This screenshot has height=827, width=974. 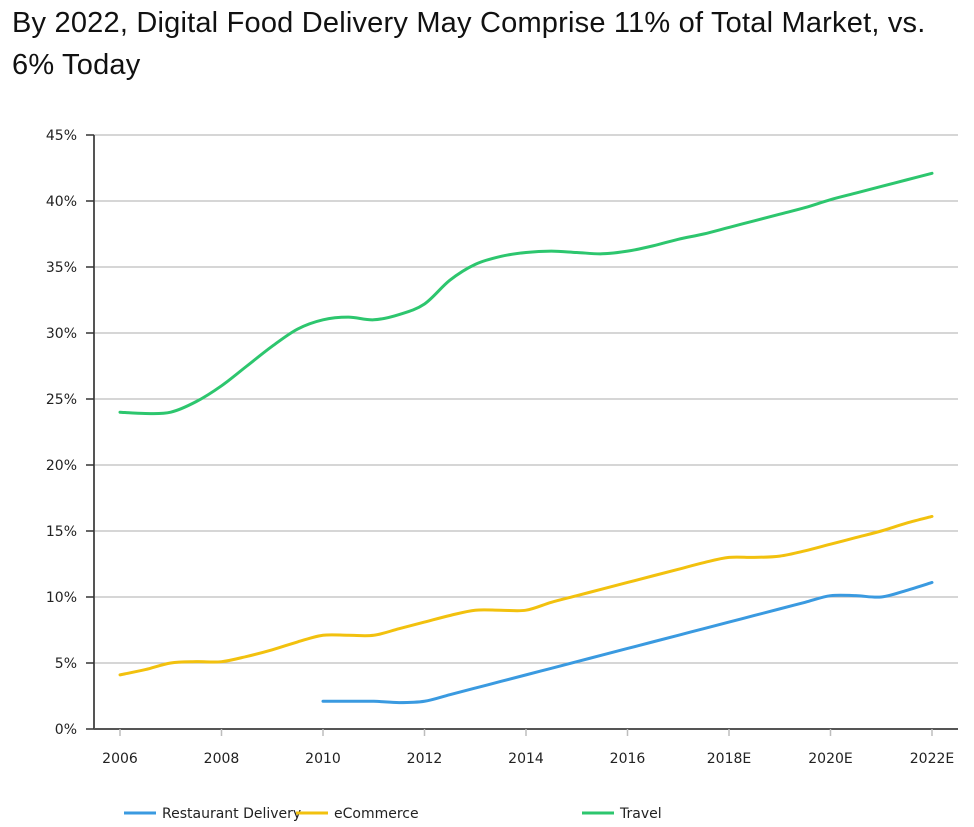 I want to click on y-tick-label: 20%, so click(x=61, y=466).